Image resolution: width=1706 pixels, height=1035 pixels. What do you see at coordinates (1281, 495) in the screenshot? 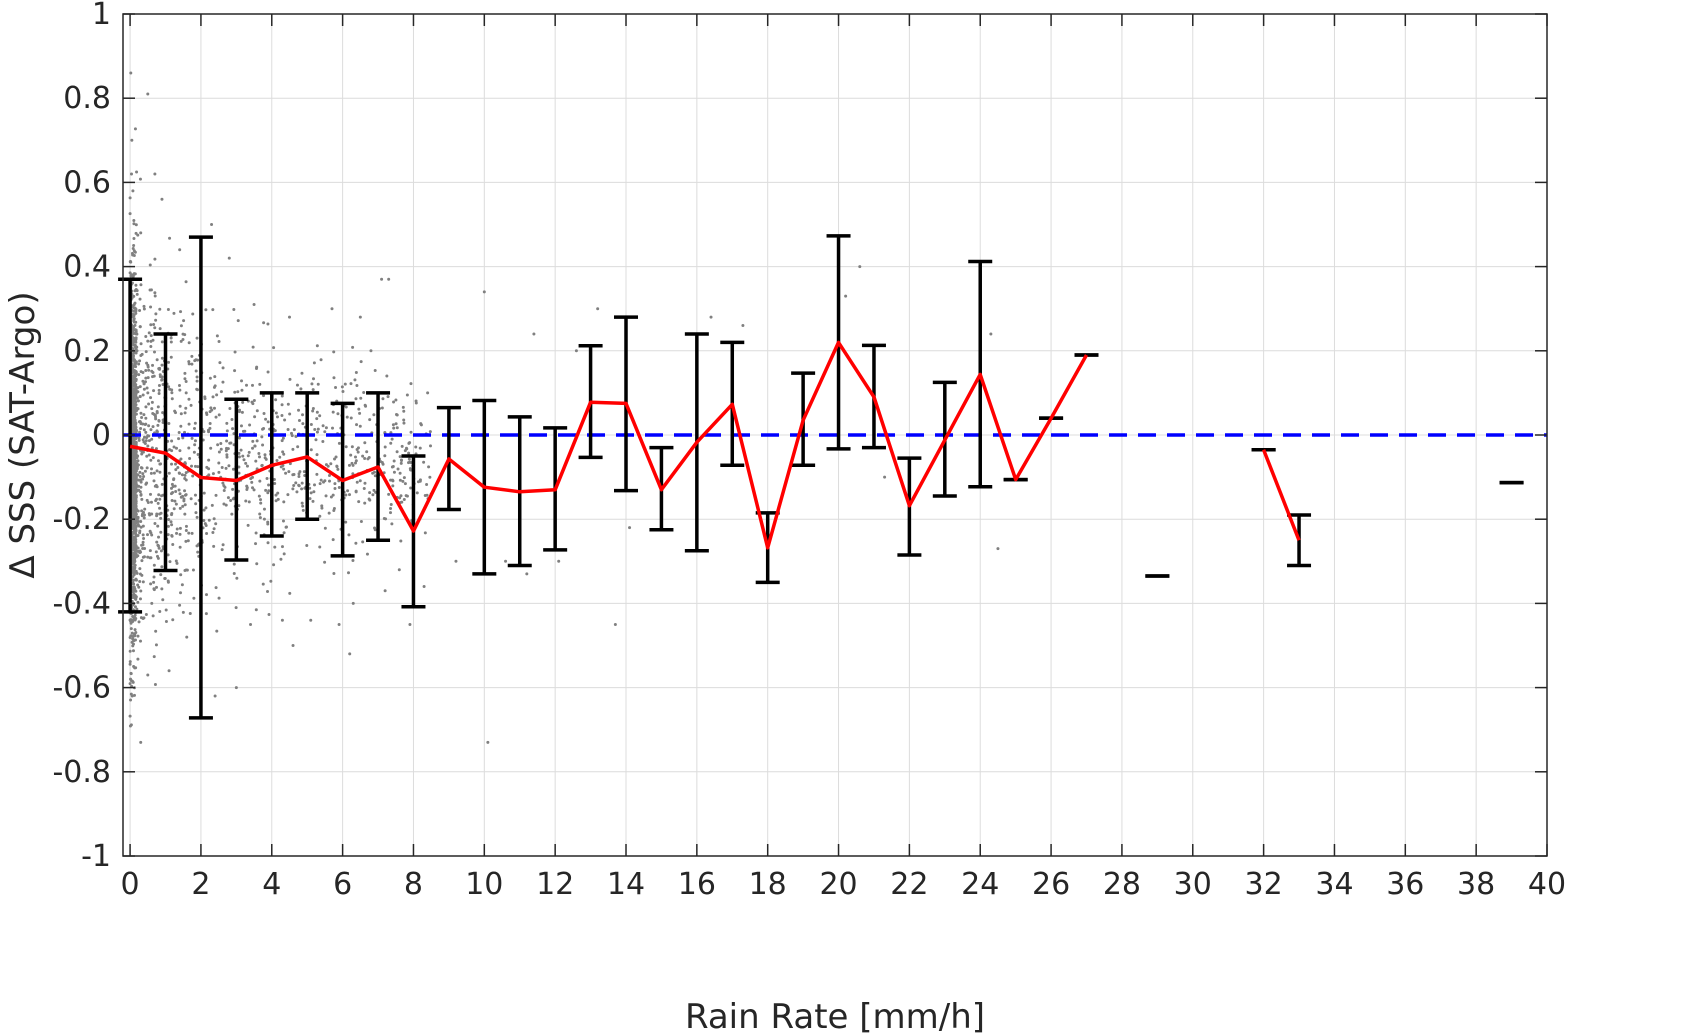
I see `mean-line-segment` at bounding box center [1281, 495].